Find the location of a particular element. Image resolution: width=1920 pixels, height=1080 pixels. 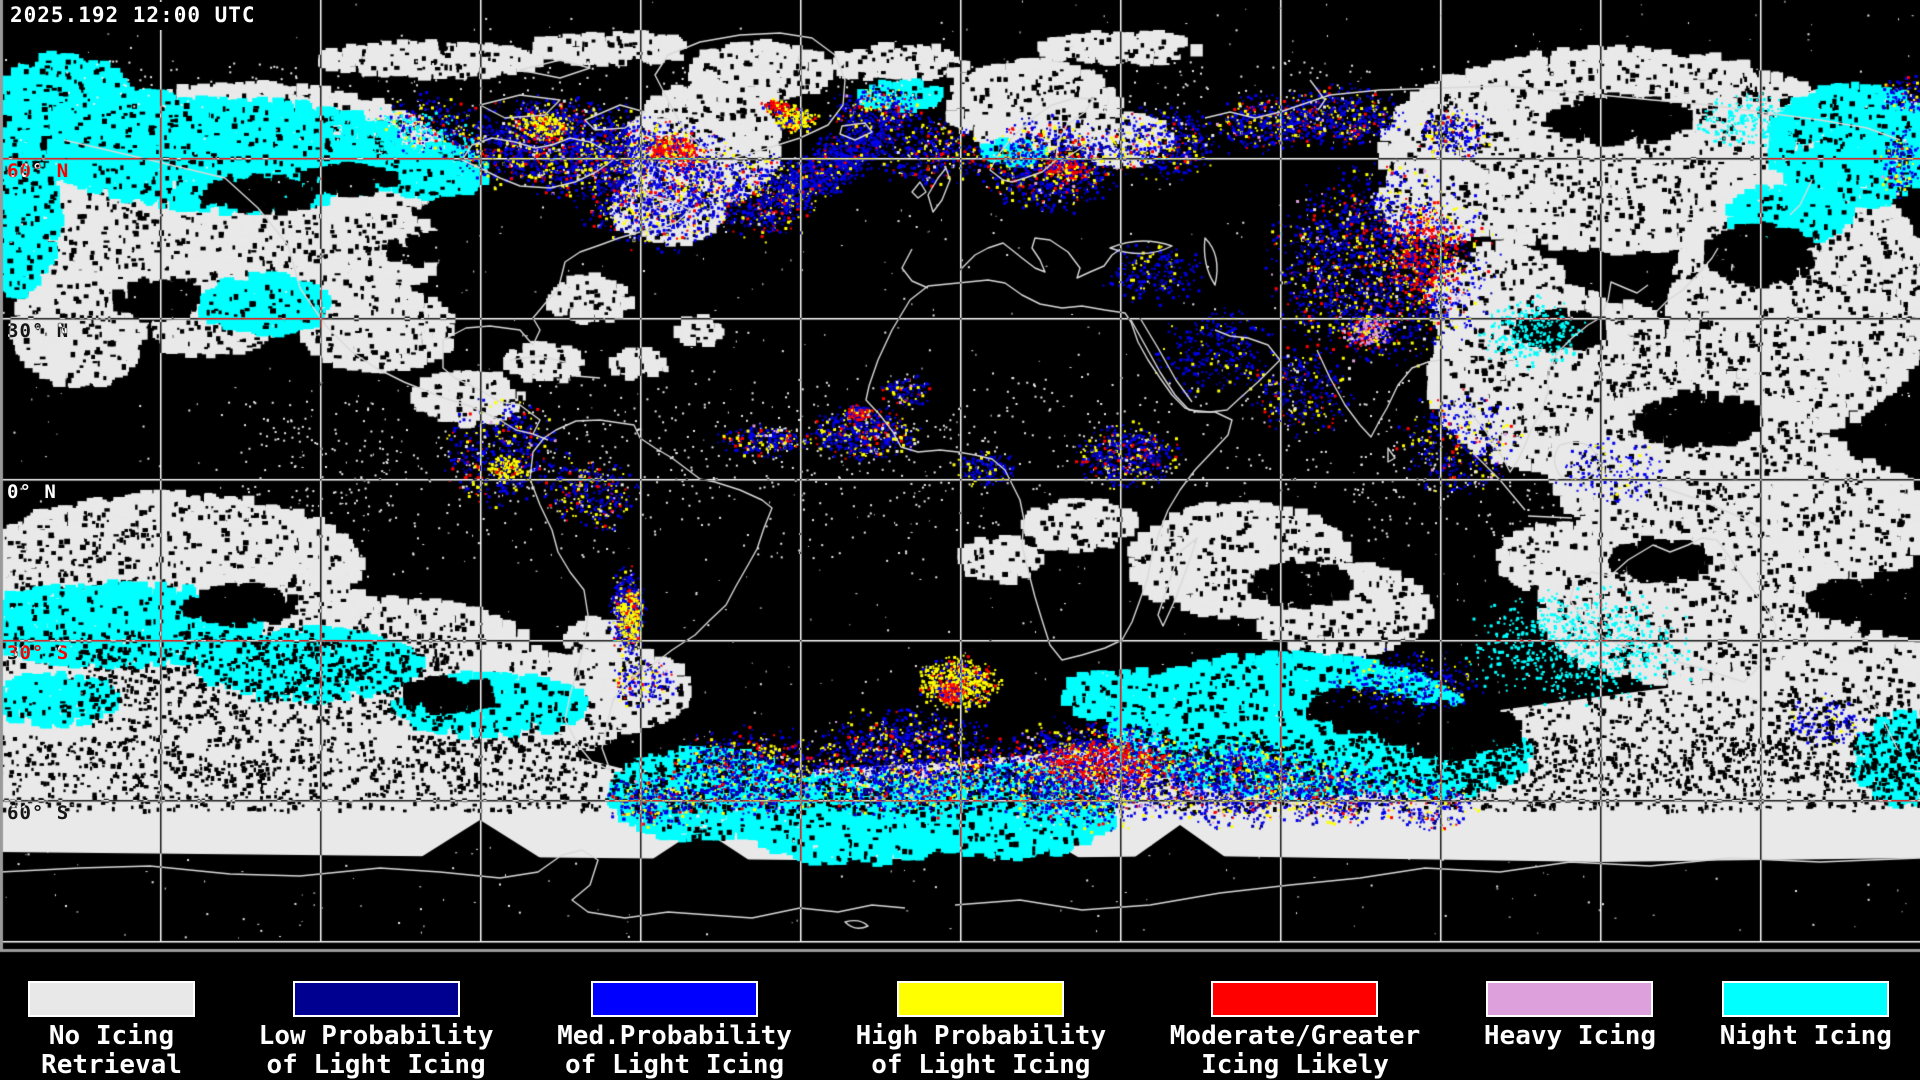

legend-item-med-probability: Med.Probability of Light Icing is located at coordinates (674, 1020).